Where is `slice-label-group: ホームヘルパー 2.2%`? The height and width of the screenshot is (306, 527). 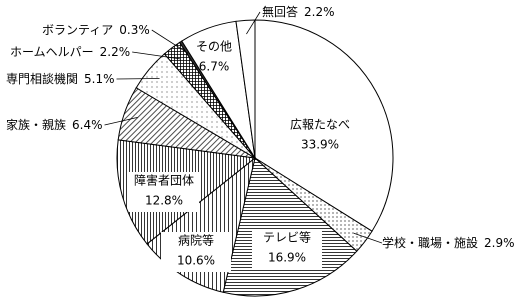
slice-label-group: ホームヘルパー 2.2% is located at coordinates (70, 52).